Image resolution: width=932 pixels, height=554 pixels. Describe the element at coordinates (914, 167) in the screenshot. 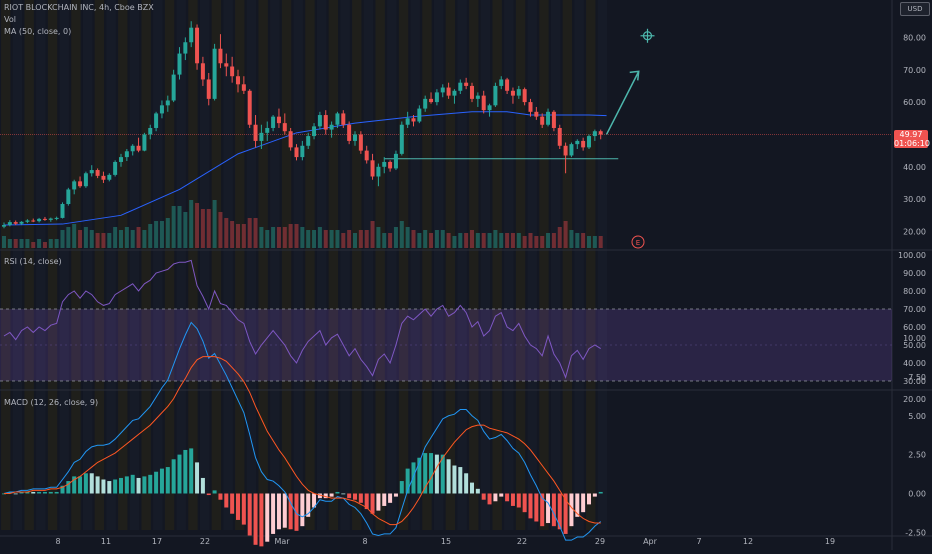

I see `price-tick-label: 40.00` at that location.